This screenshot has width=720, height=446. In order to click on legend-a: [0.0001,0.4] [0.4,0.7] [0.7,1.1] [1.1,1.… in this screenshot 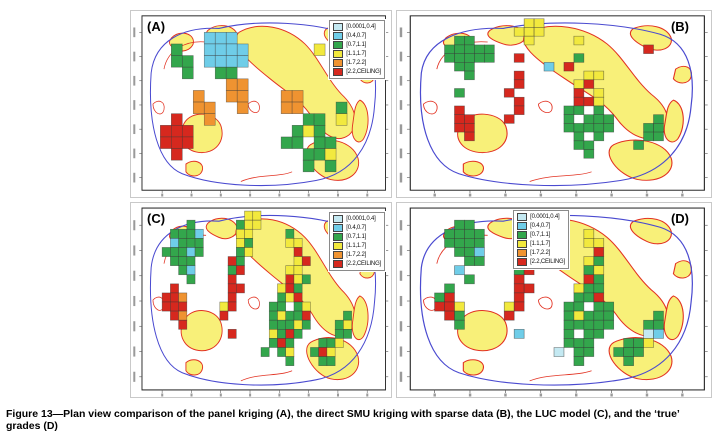, I will do `click(357, 49)`.